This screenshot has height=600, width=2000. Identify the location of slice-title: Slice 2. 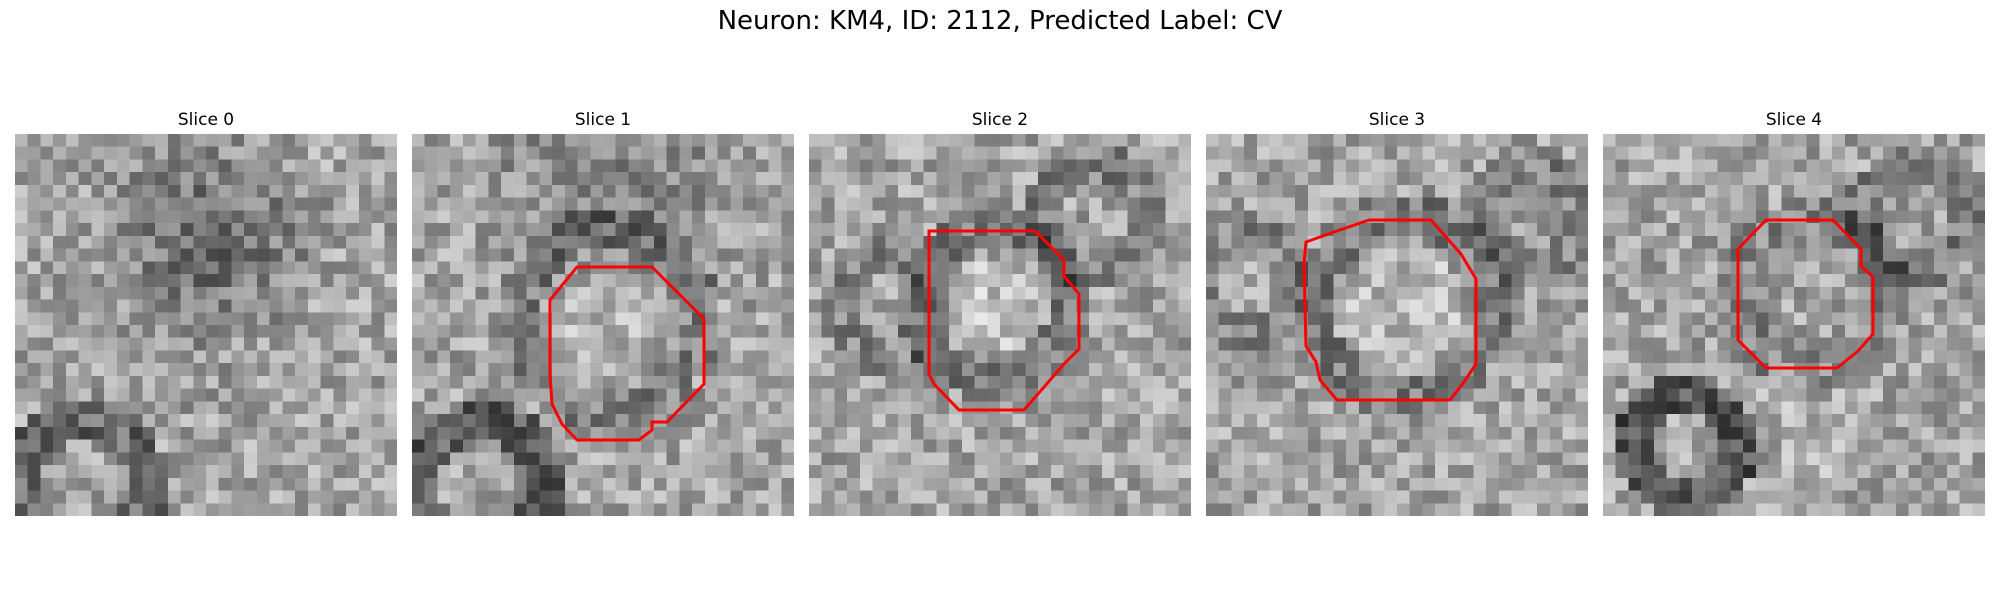
(1000, 120).